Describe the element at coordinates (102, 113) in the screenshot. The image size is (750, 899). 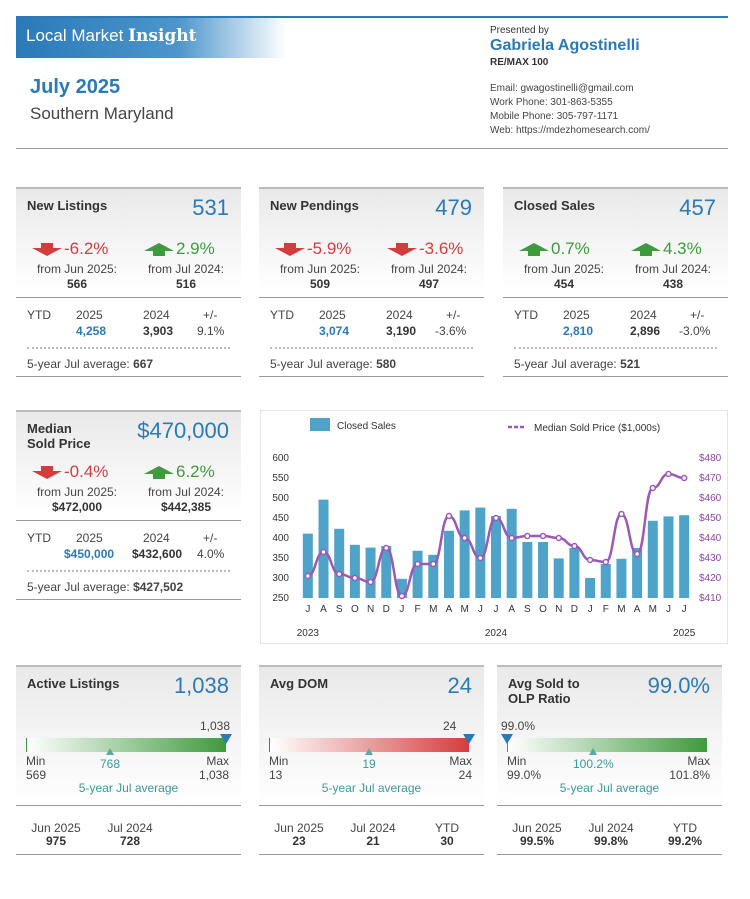
I see `report-region: Southern Maryland` at that location.